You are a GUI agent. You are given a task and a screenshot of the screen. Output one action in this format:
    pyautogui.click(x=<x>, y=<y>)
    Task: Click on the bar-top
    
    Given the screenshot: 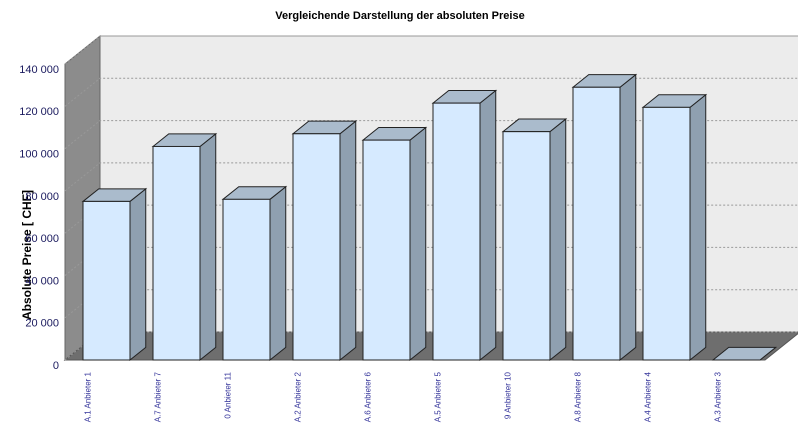 What is the action you would take?
    pyautogui.click(x=744, y=353)
    